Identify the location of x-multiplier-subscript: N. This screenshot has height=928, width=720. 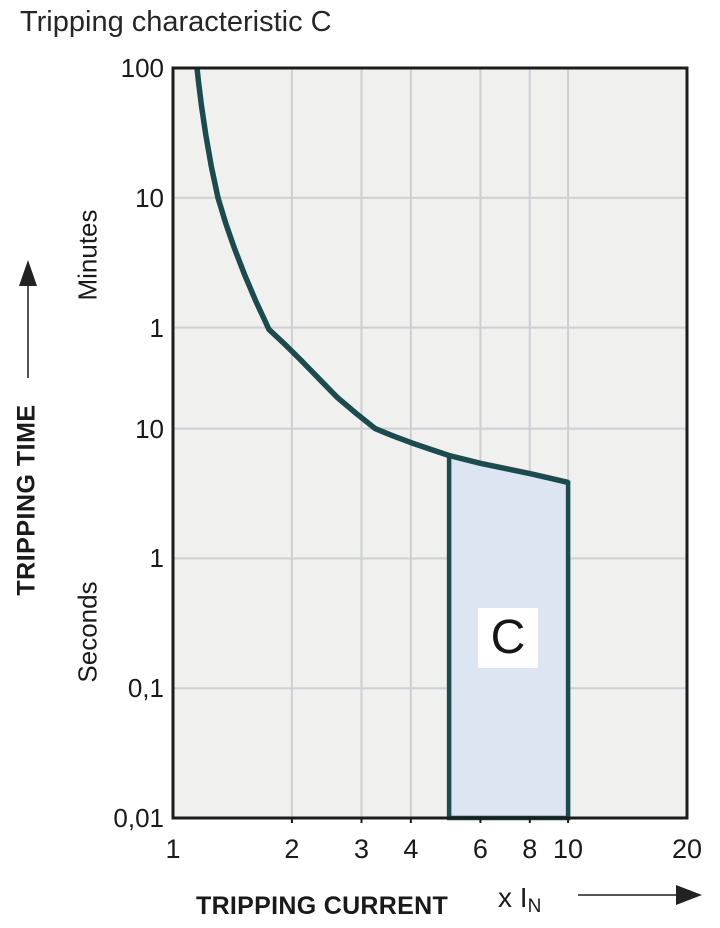
(534, 907).